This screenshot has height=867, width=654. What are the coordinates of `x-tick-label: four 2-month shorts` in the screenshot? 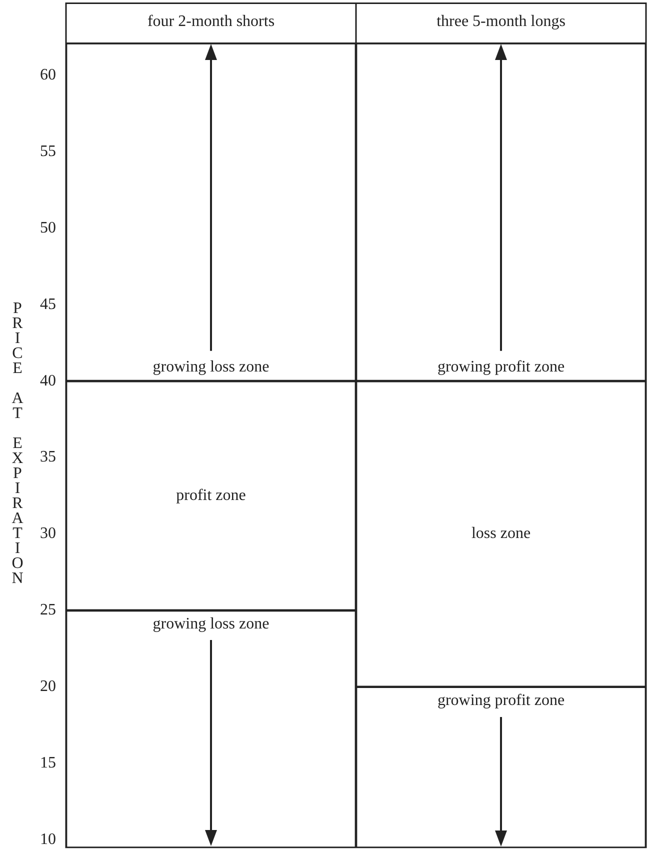 It's located at (211, 21).